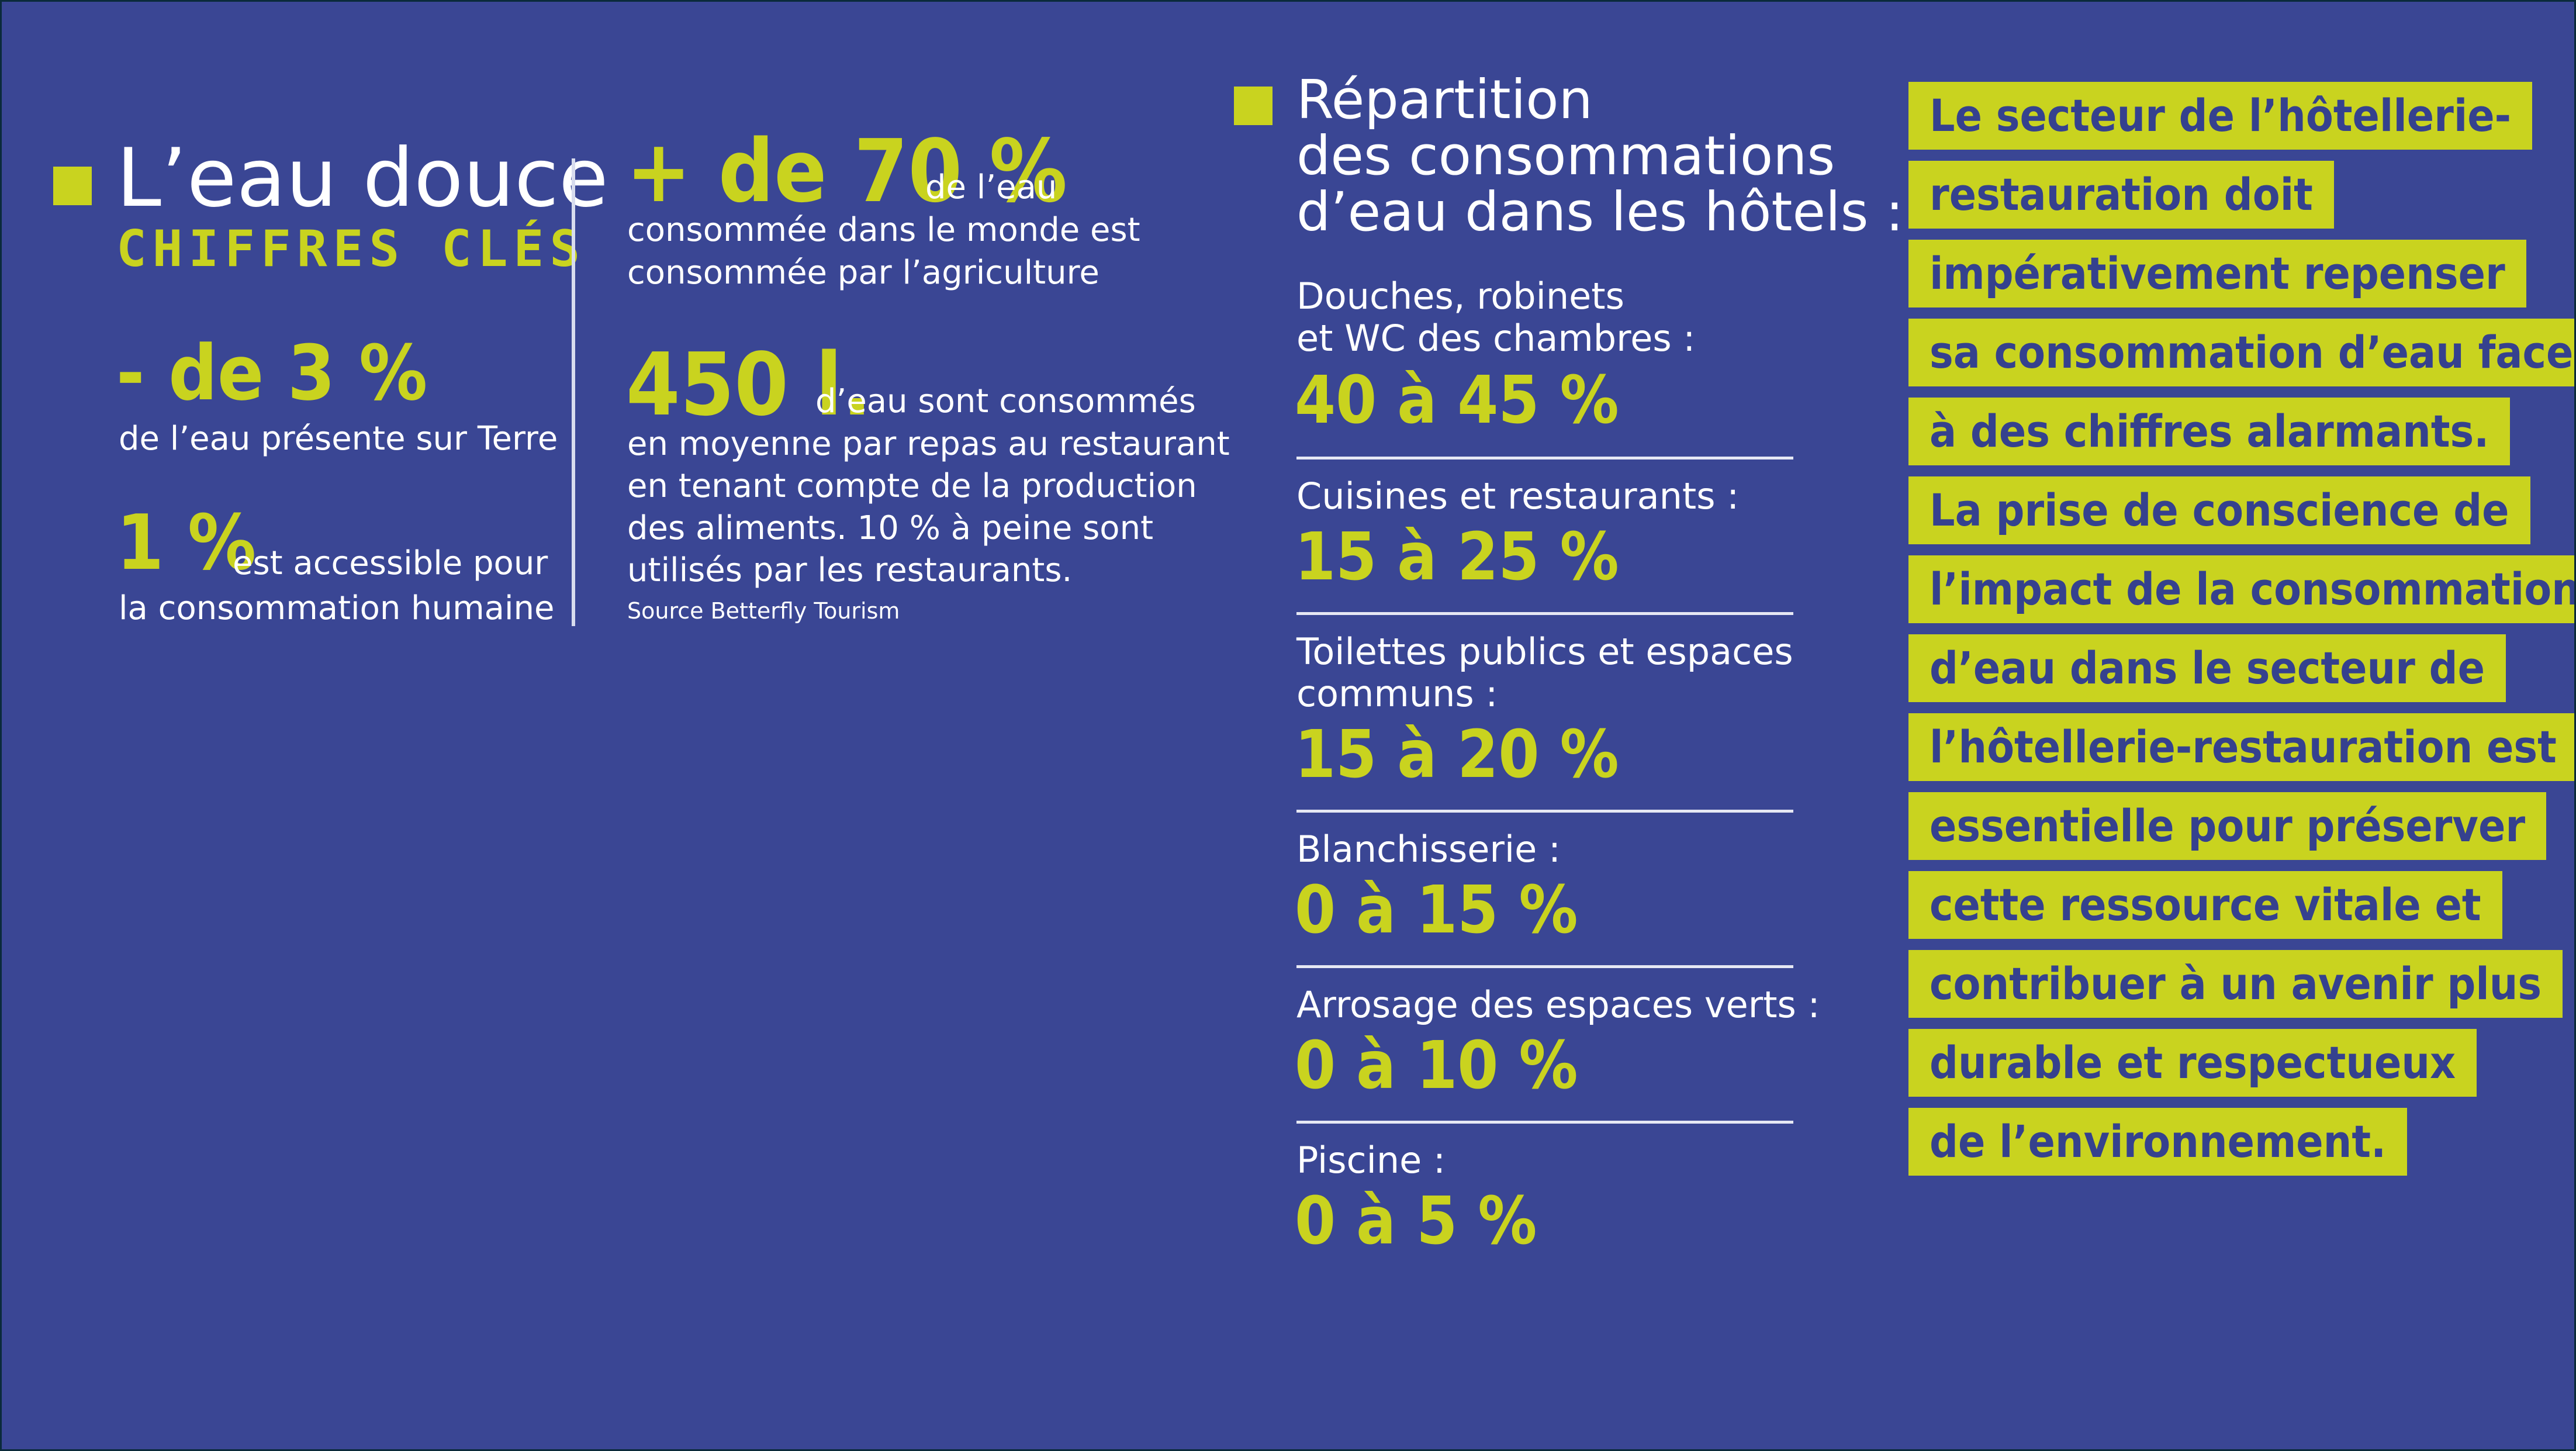 This screenshot has width=2576, height=1451. I want to click on stat-accessible-value: 1 %, so click(186, 542).